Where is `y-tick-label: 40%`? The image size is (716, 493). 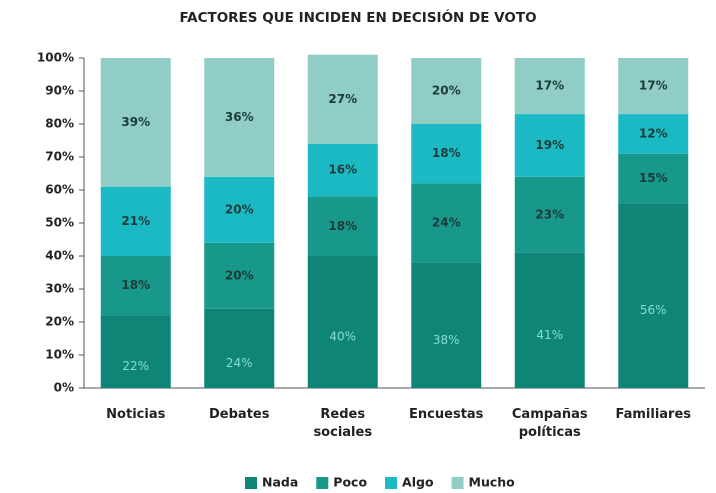
y-tick-label: 40% is located at coordinates (59, 256).